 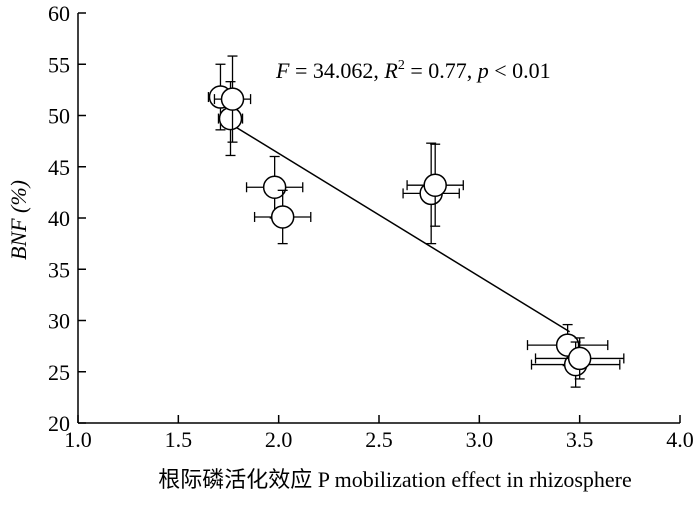 What do you see at coordinates (279, 439) in the screenshot?
I see `x-tick-label: 2.0` at bounding box center [279, 439].